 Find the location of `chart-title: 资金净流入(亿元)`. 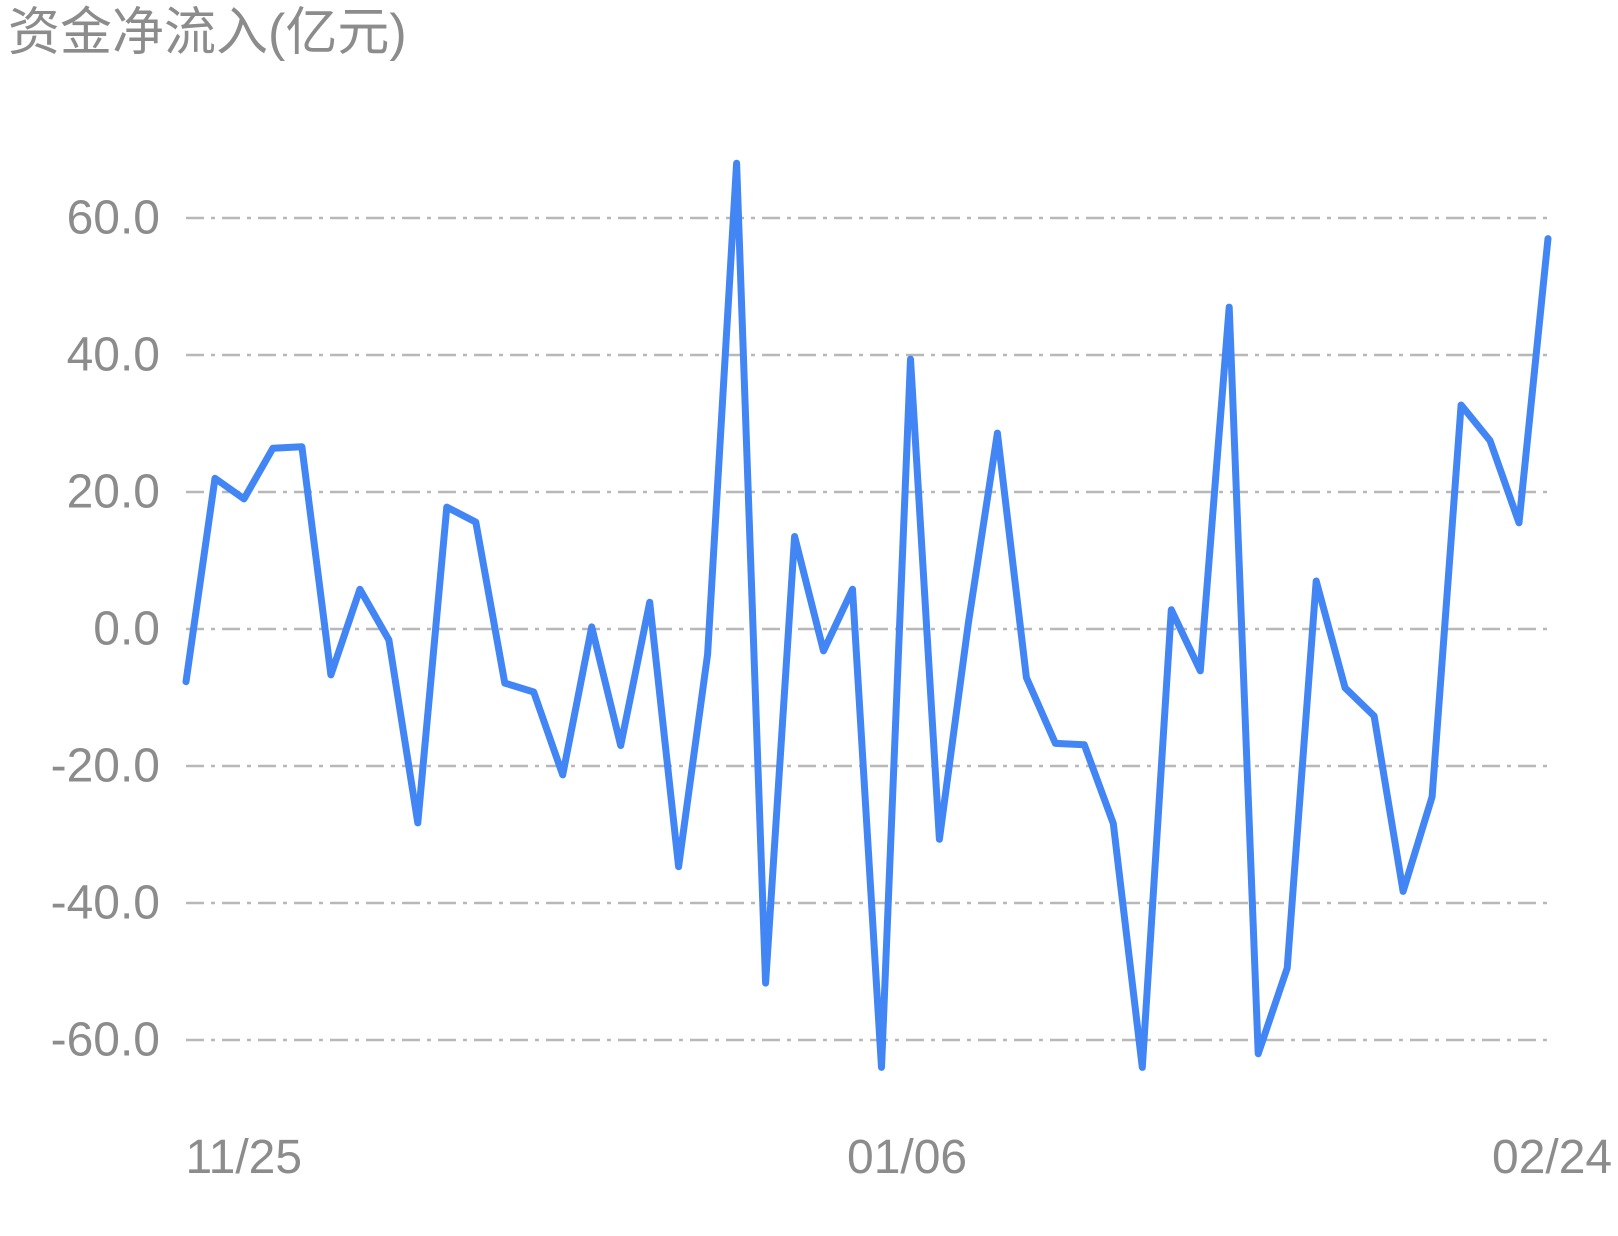

chart-title: 资金净流入(亿元) is located at coordinates (207, 33).